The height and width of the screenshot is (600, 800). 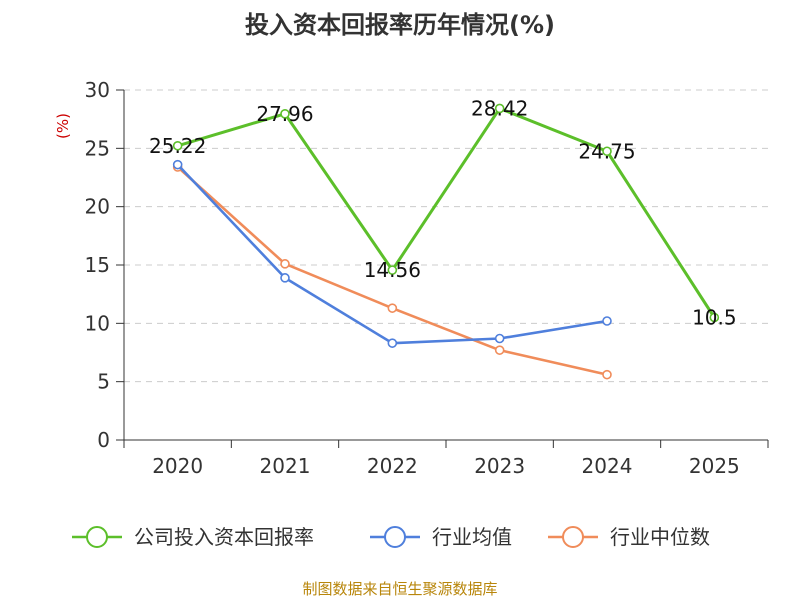 I want to click on x-tick-label: 2025, so click(x=714, y=466).